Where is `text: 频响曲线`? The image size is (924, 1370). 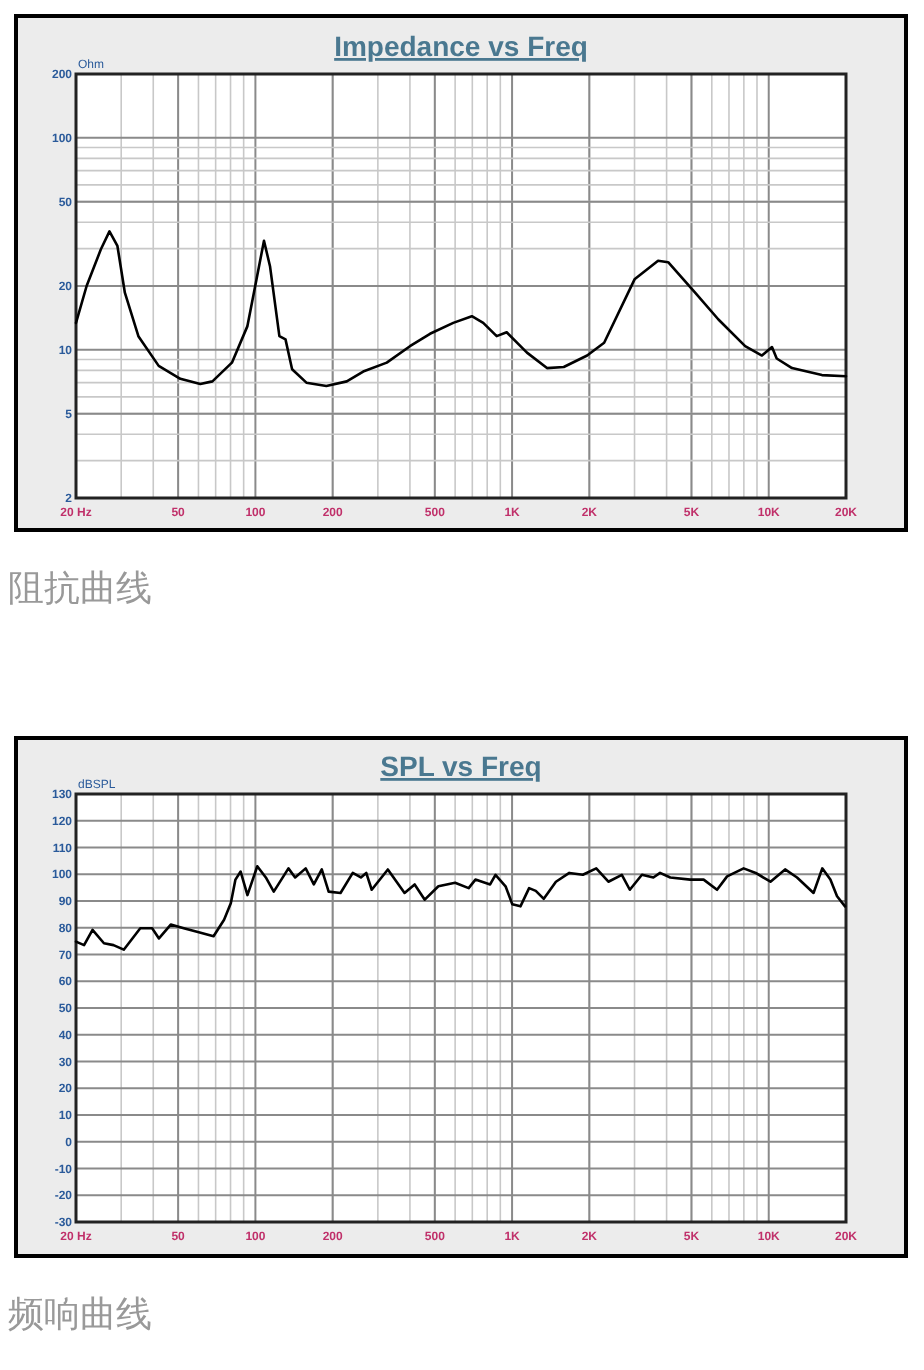
text: 频响曲线 is located at coordinates (80, 1314).